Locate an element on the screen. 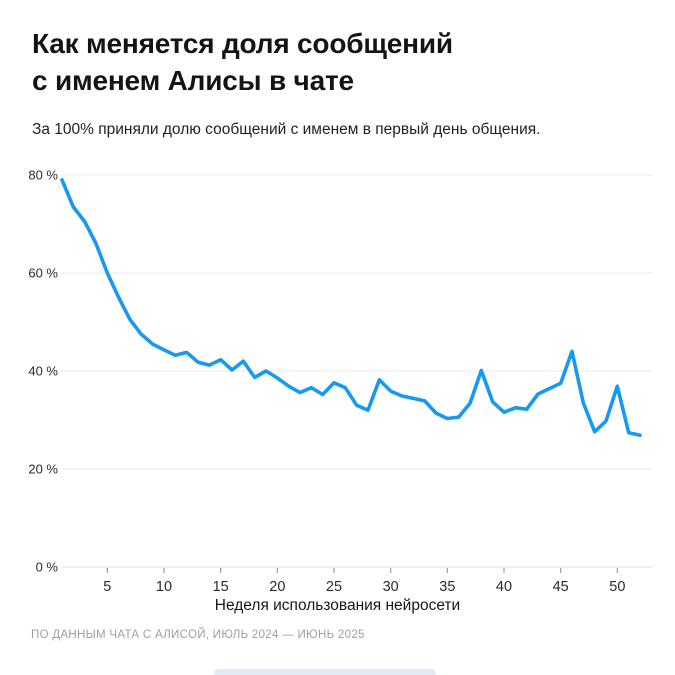  x-tick-label: 30 is located at coordinates (391, 587).